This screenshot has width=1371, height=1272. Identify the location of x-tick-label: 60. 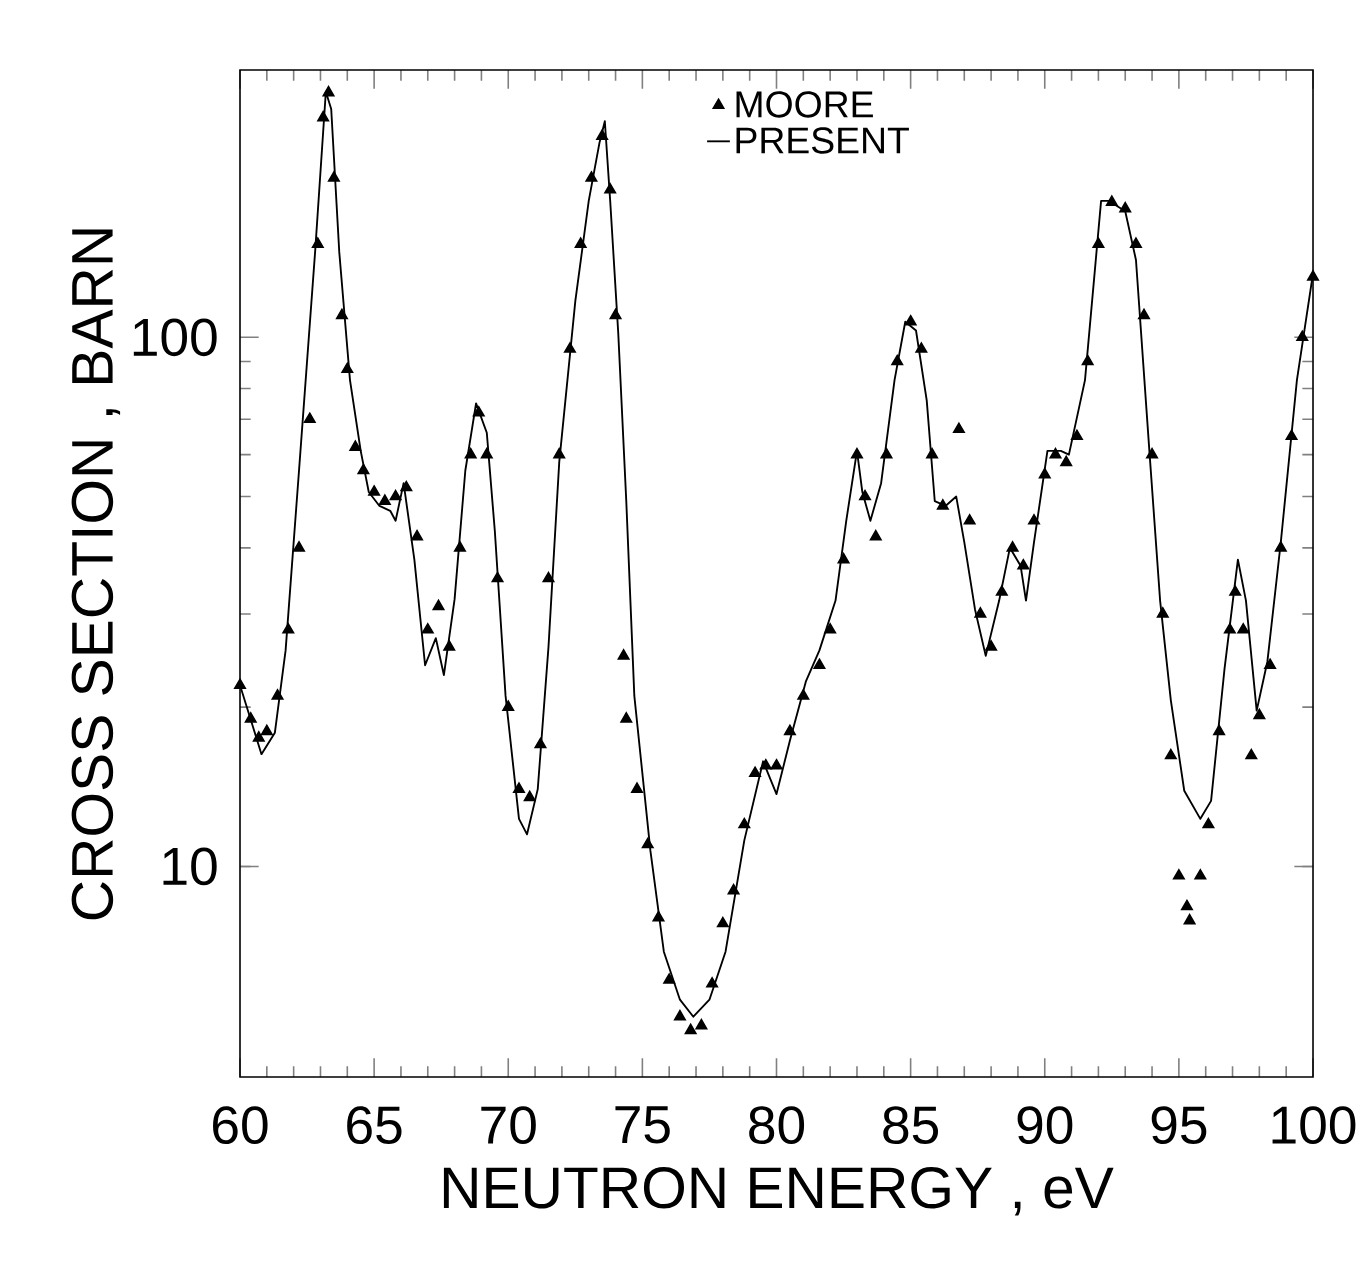
(240, 1125).